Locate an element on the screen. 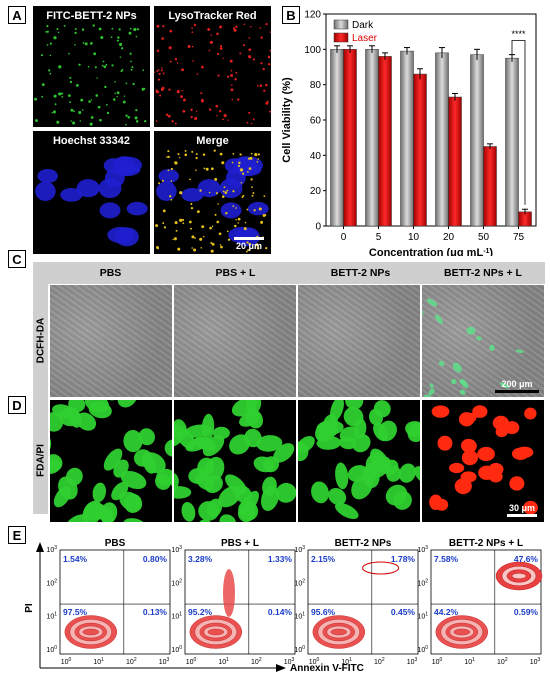  tile-hoechst: Hoechst 33342 is located at coordinates (91, 192).